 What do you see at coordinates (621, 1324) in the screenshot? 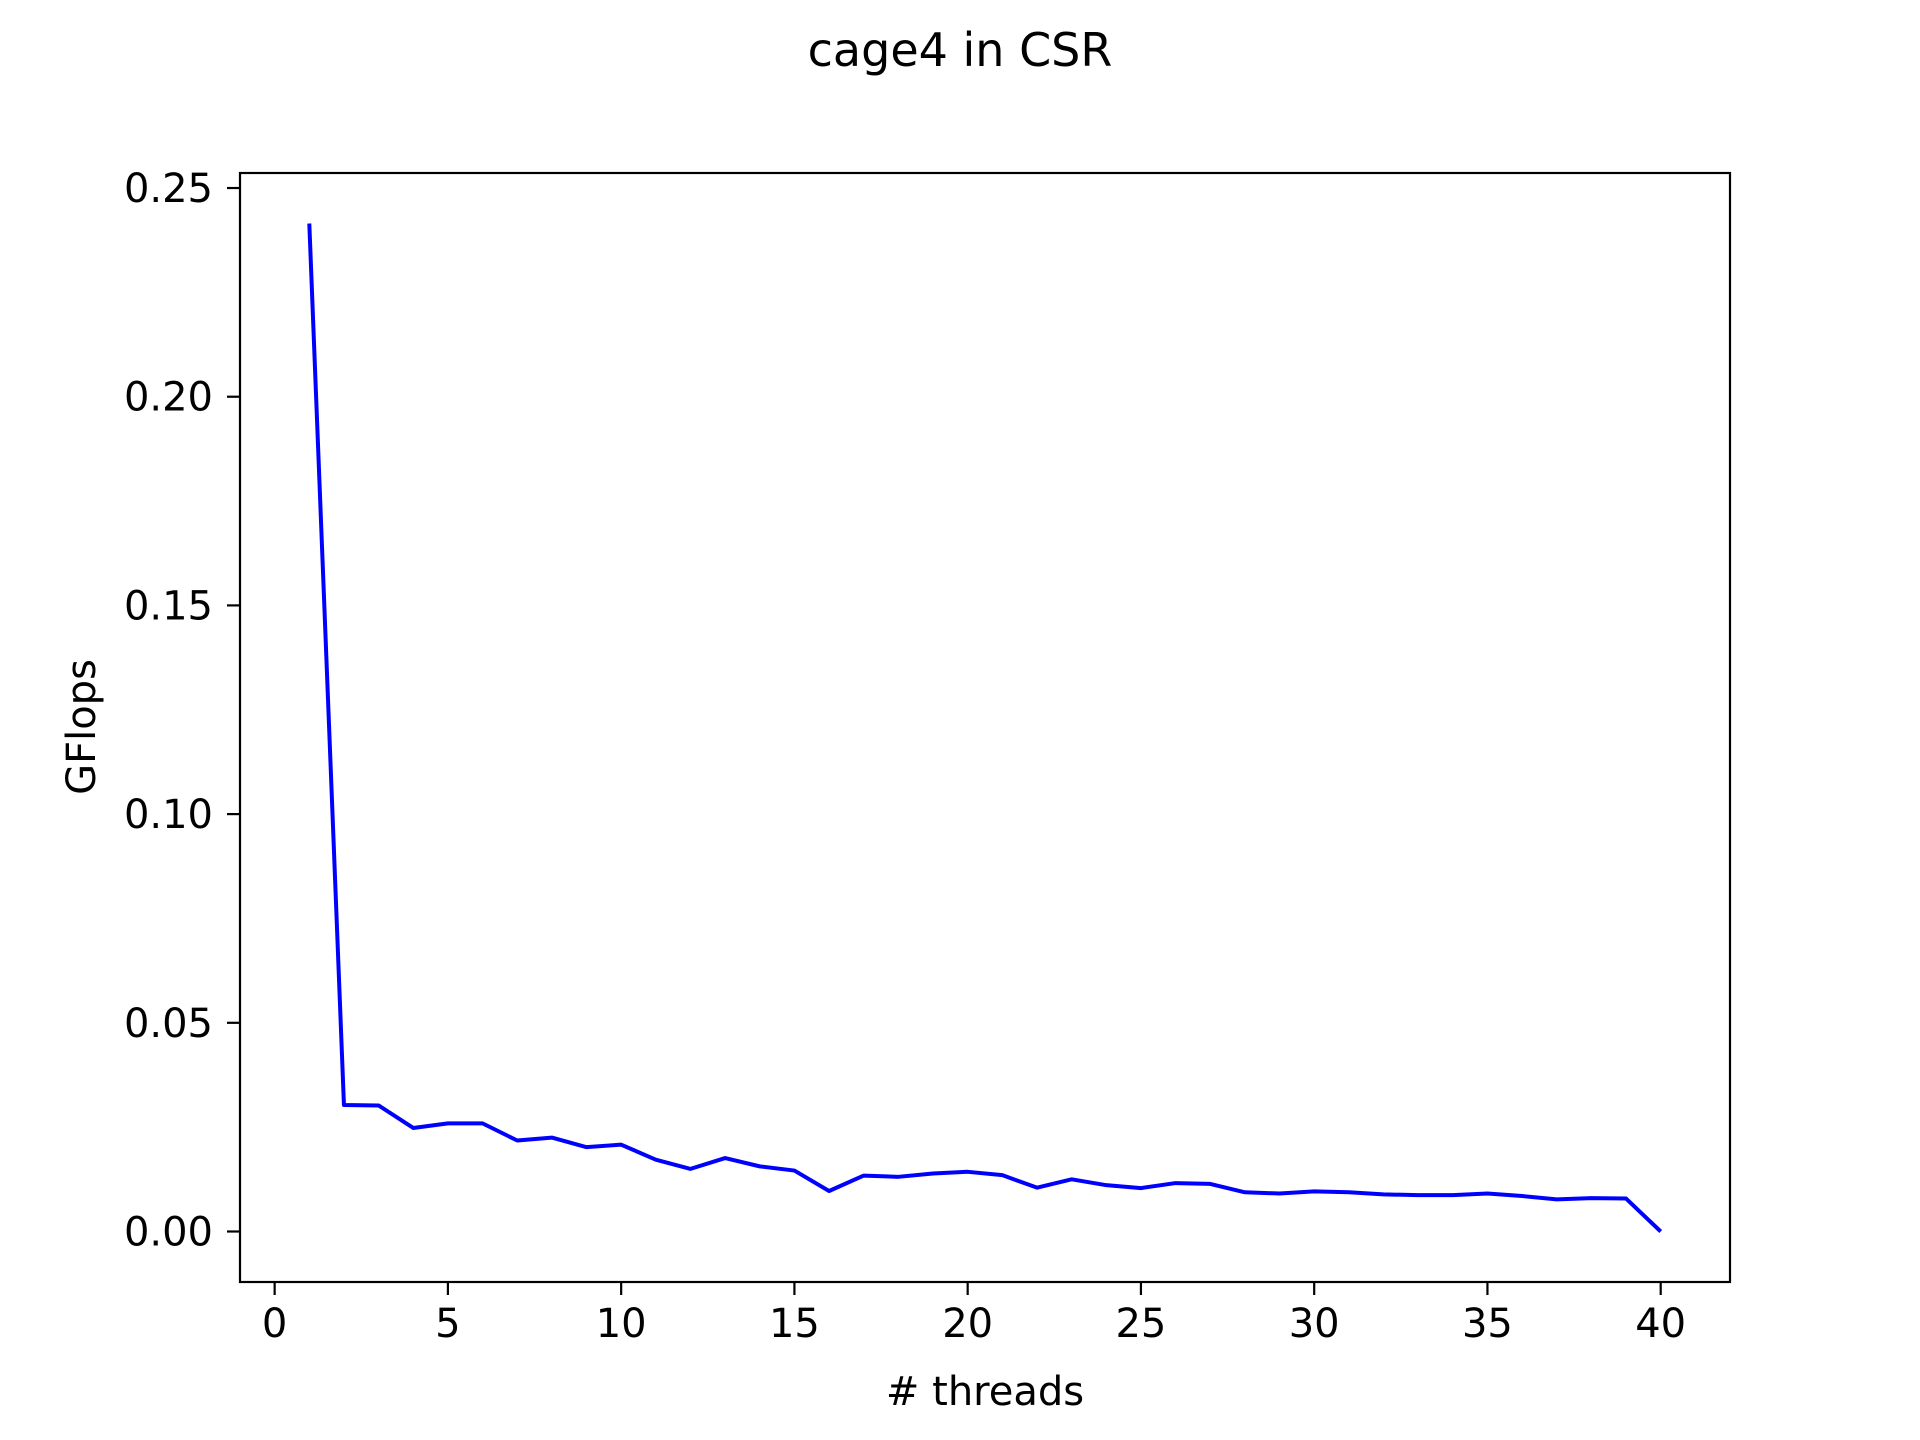
I see `x-tick-label: 10` at bounding box center [621, 1324].